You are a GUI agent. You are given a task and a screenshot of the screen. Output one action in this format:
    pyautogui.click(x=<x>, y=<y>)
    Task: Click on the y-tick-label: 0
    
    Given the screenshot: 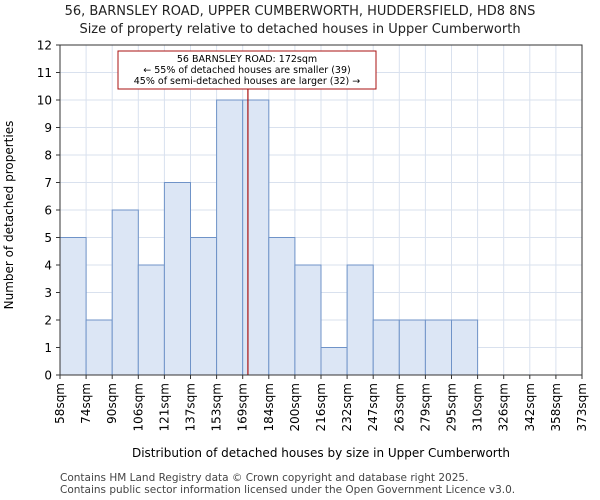 What is the action you would take?
    pyautogui.click(x=48, y=376)
    